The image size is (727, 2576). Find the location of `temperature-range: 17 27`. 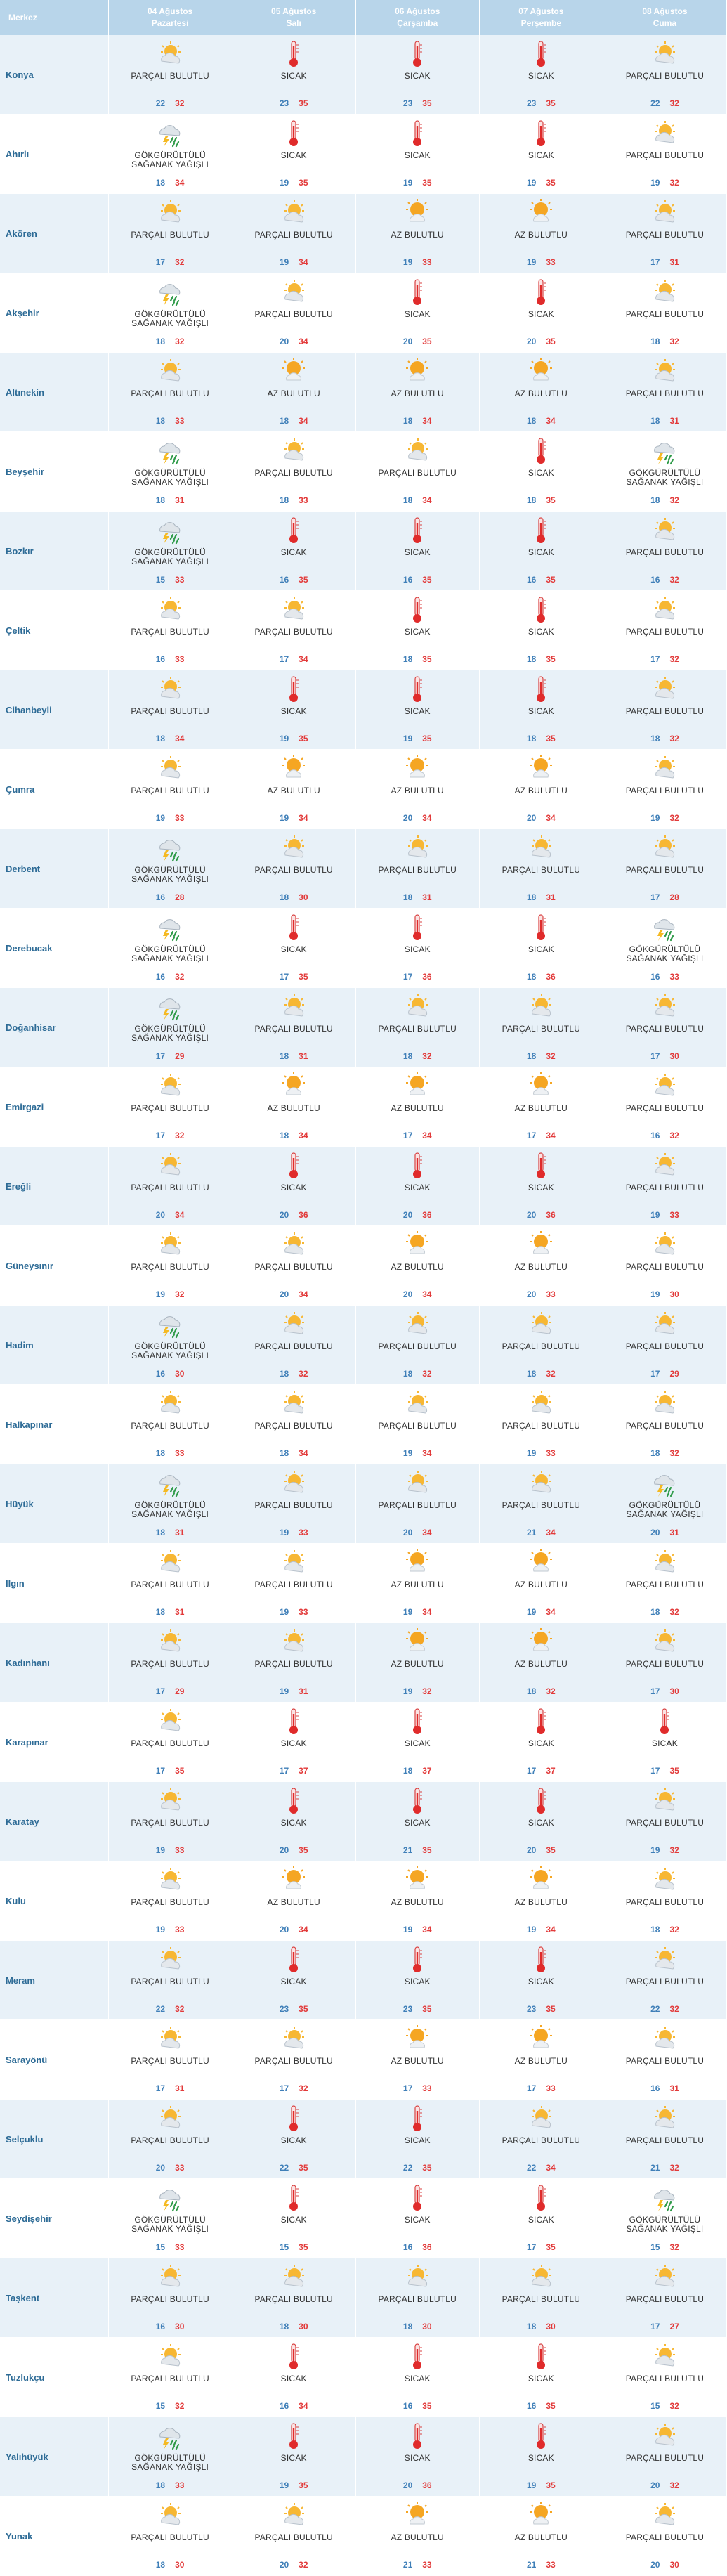

temperature-range: 17 27 is located at coordinates (664, 2326).